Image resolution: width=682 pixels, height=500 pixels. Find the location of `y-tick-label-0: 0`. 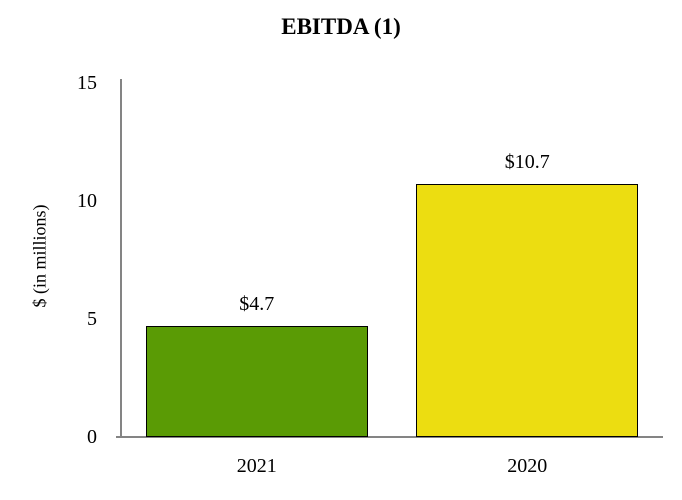

y-tick-label-0: 0 is located at coordinates (92, 437).